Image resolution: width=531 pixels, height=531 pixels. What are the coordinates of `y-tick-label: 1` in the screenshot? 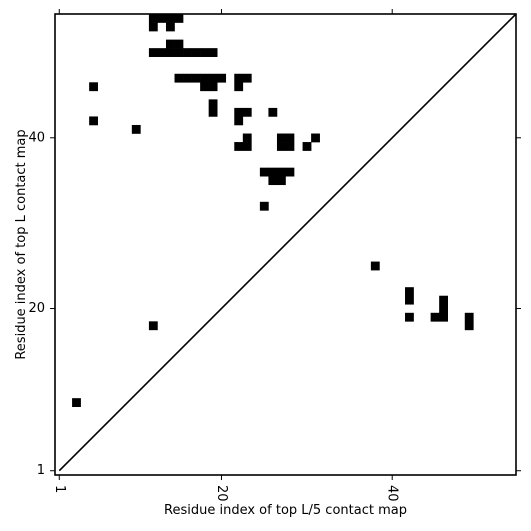 It's located at (41, 470).